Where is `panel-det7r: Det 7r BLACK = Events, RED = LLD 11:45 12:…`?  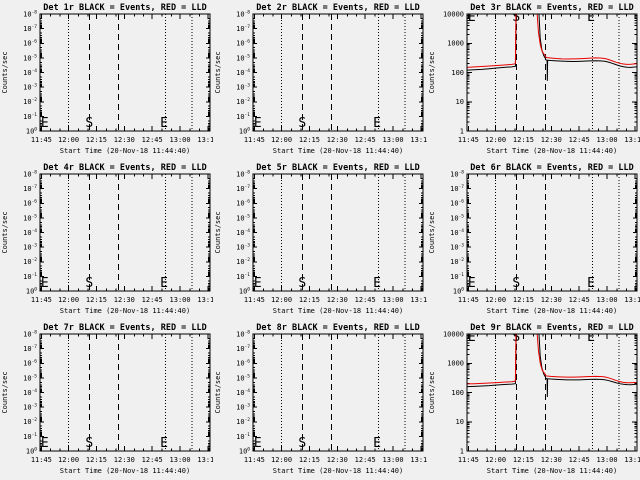 panel-det7r: Det 7r BLACK = Events, RED = LLD 11:45 12:… is located at coordinates (106, 400).